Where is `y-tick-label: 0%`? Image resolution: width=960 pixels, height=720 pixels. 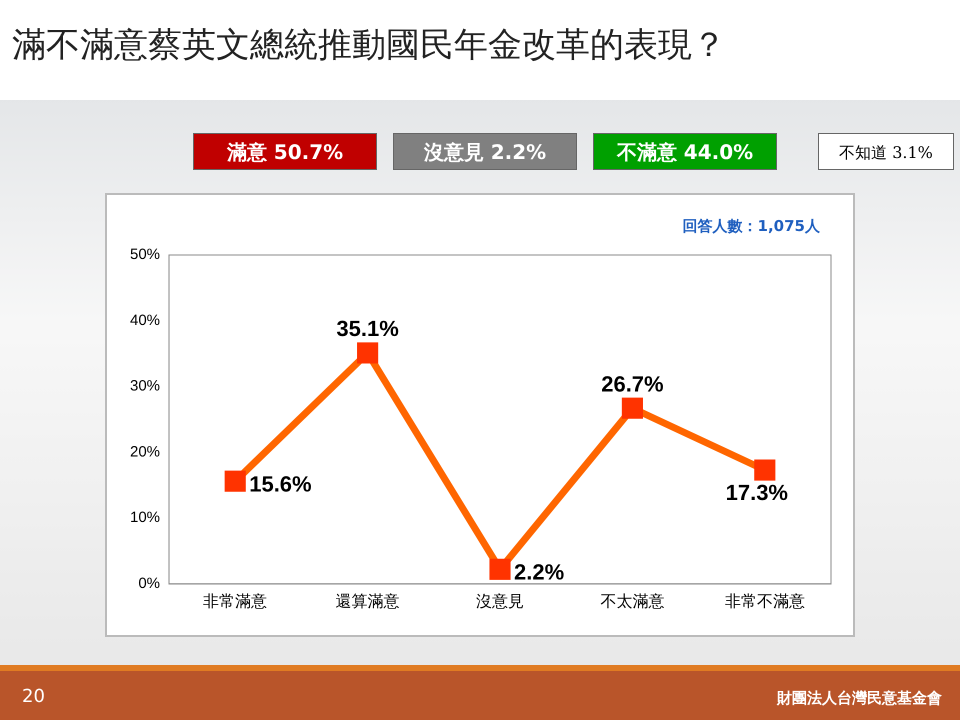 y-tick-label: 0% is located at coordinates (149, 583).